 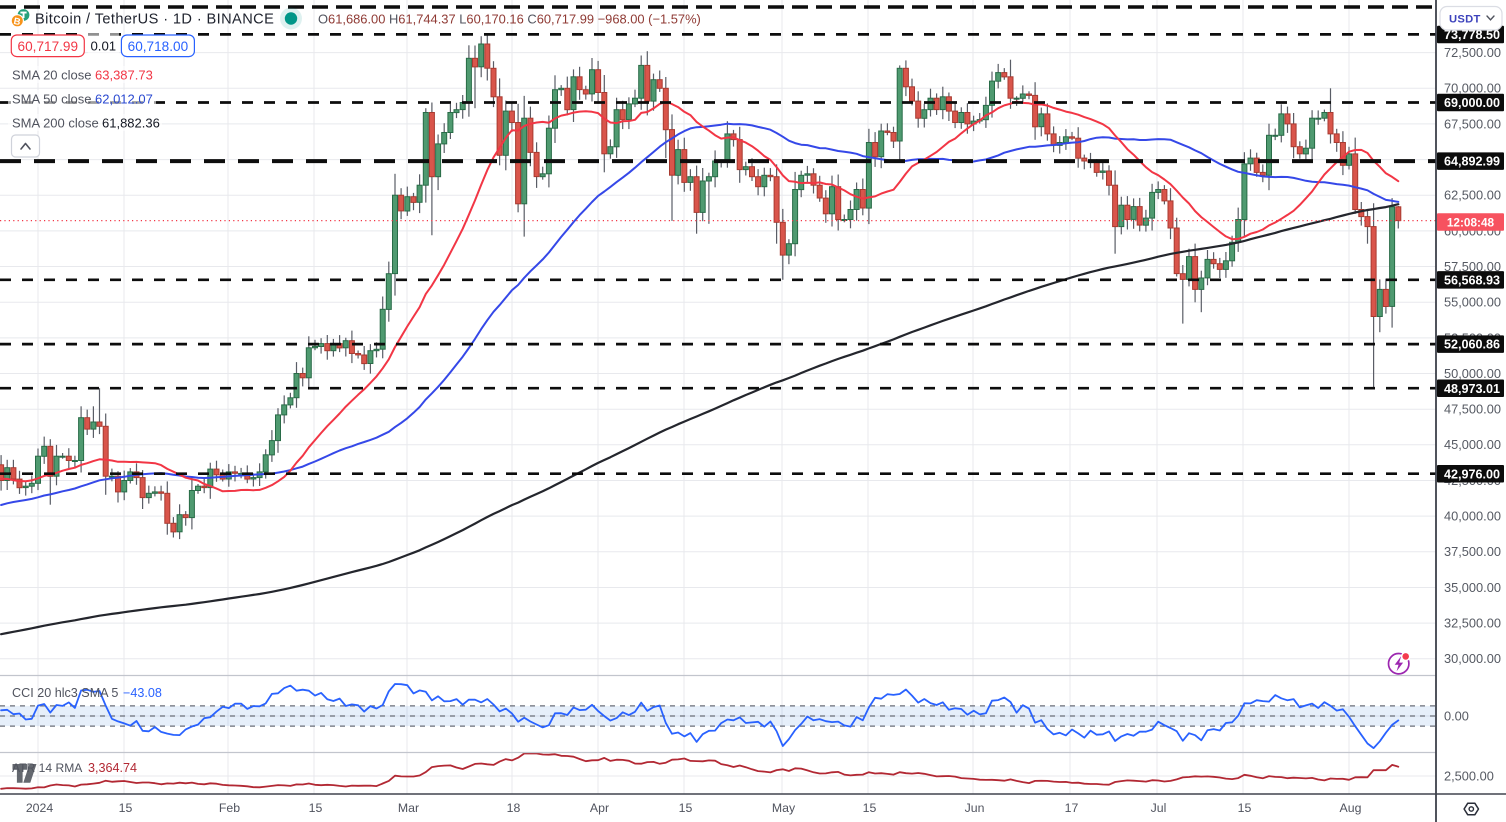 What do you see at coordinates (1472, 123) in the screenshot?
I see `svg-text: 67,500.00` at bounding box center [1472, 123].